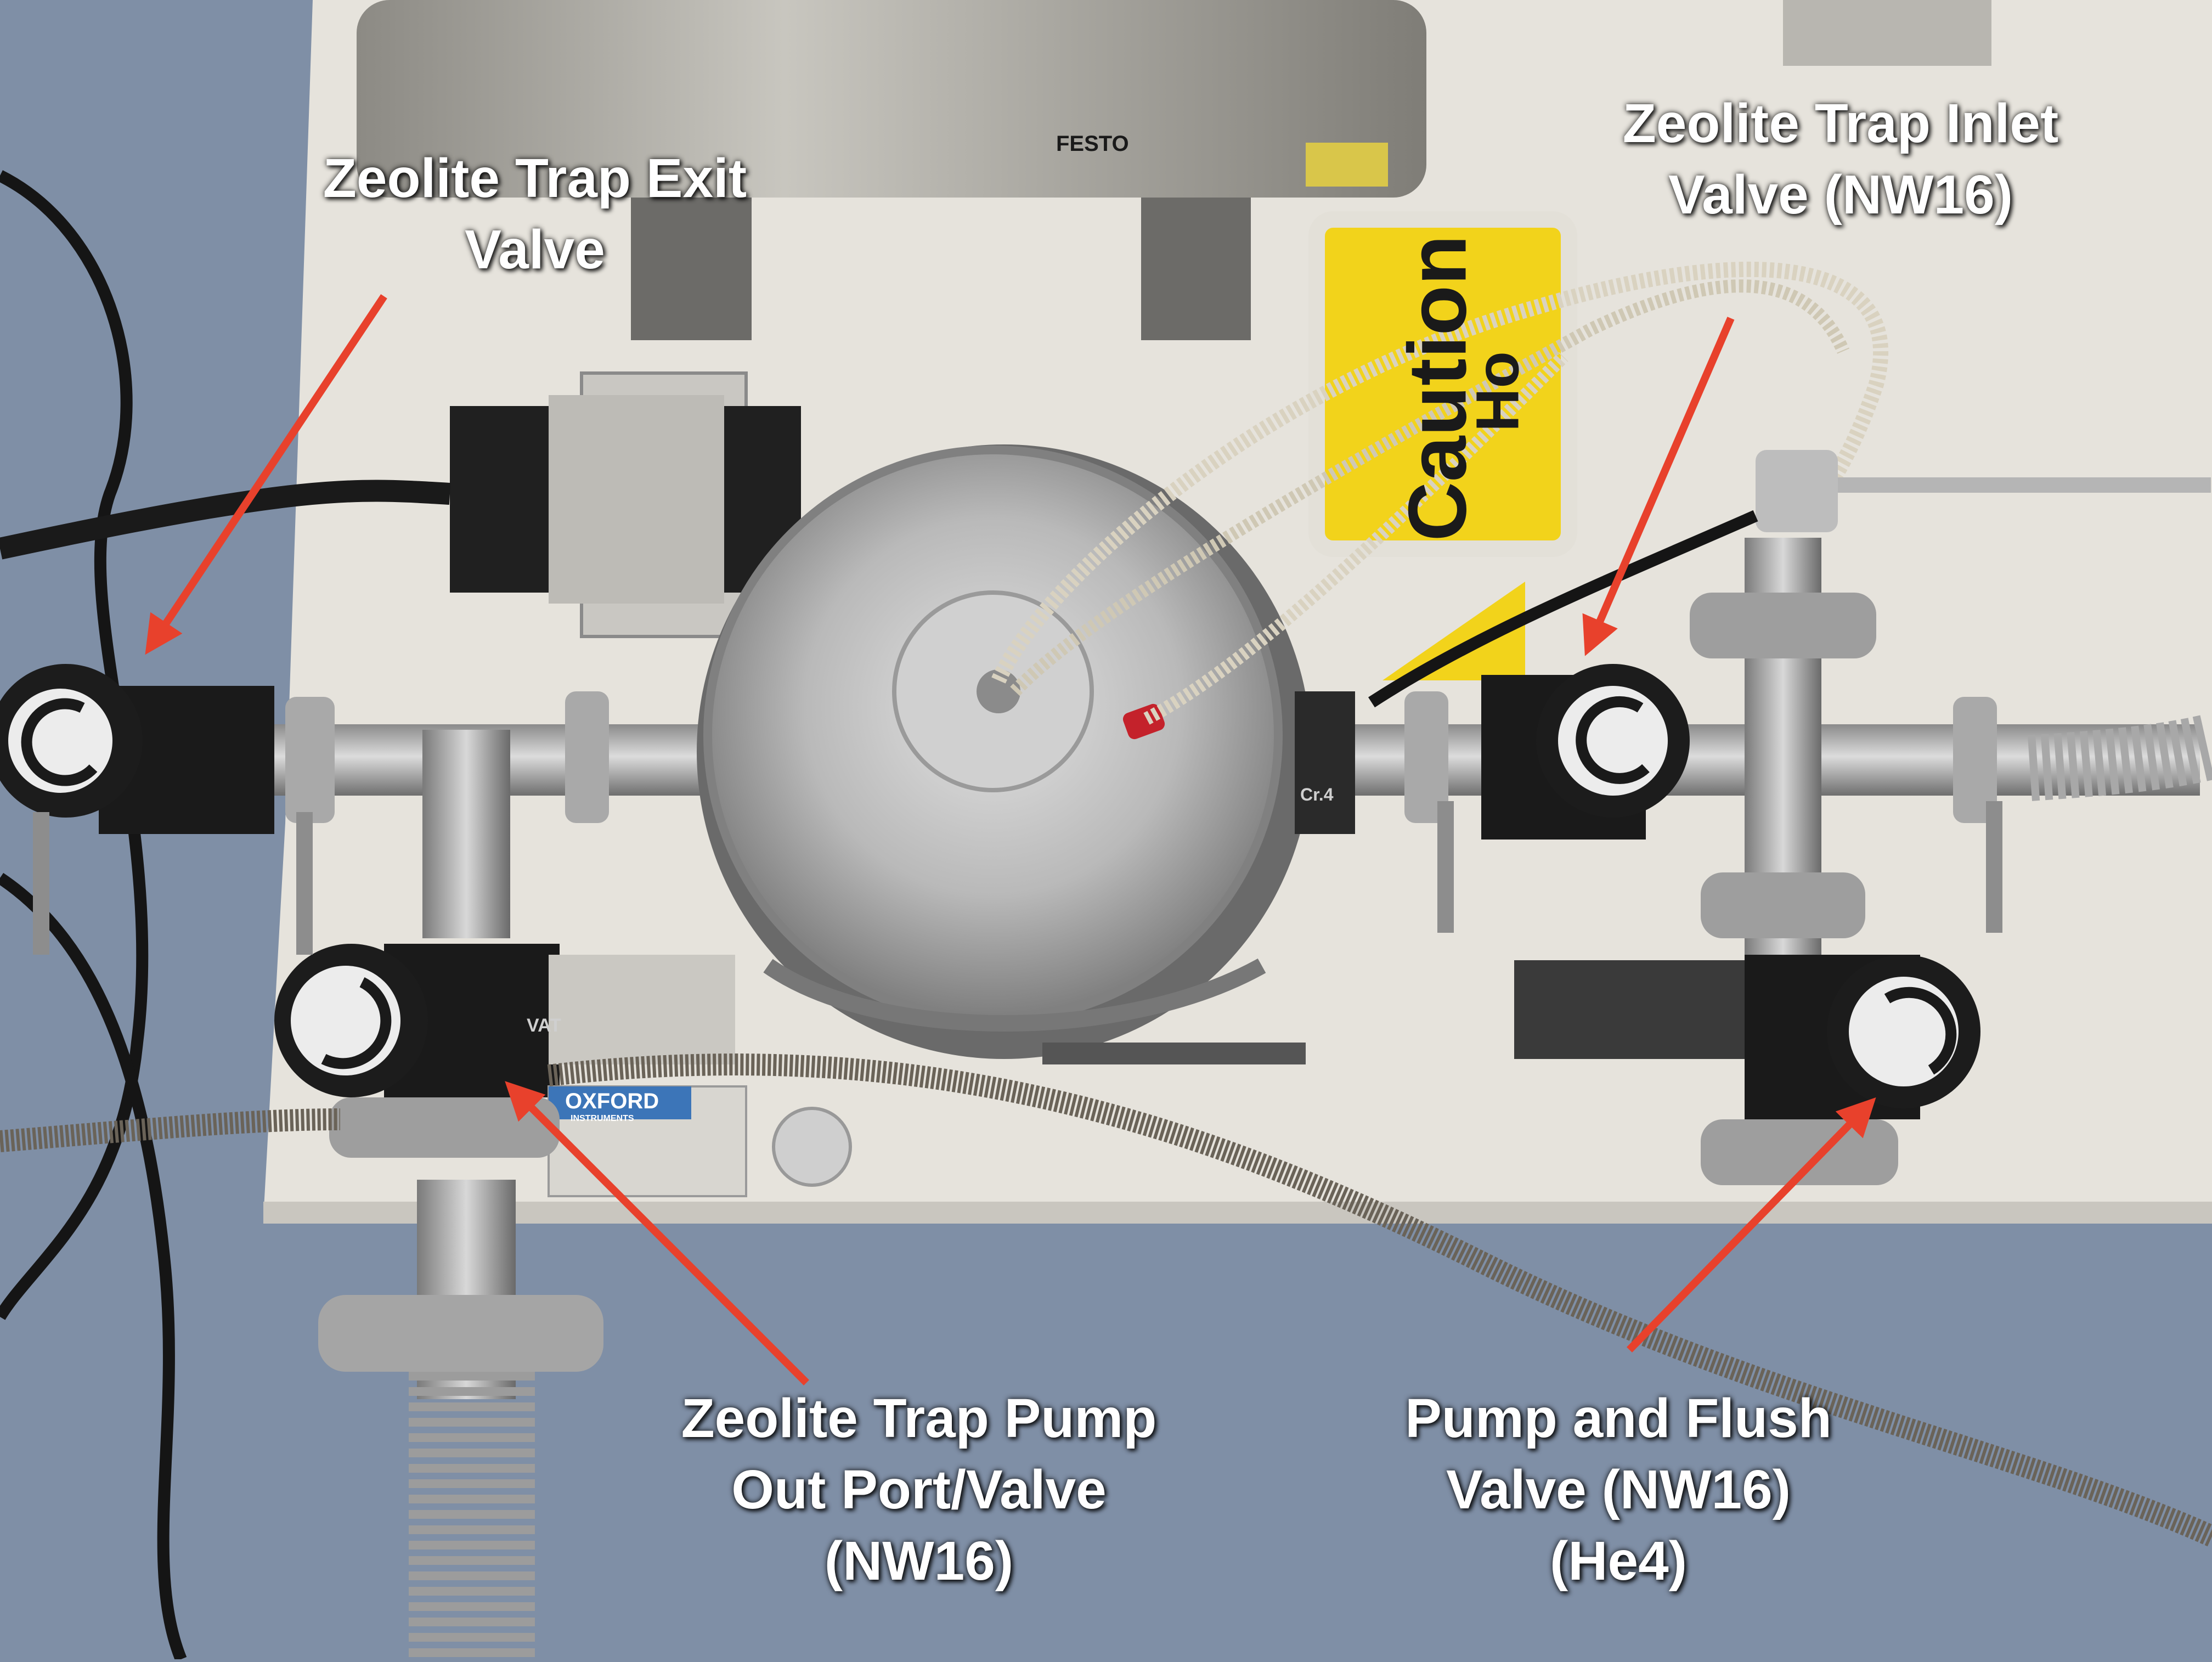  What do you see at coordinates (535, 178) in the screenshot?
I see `label-line: Zeolite Trap Exit` at bounding box center [535, 178].